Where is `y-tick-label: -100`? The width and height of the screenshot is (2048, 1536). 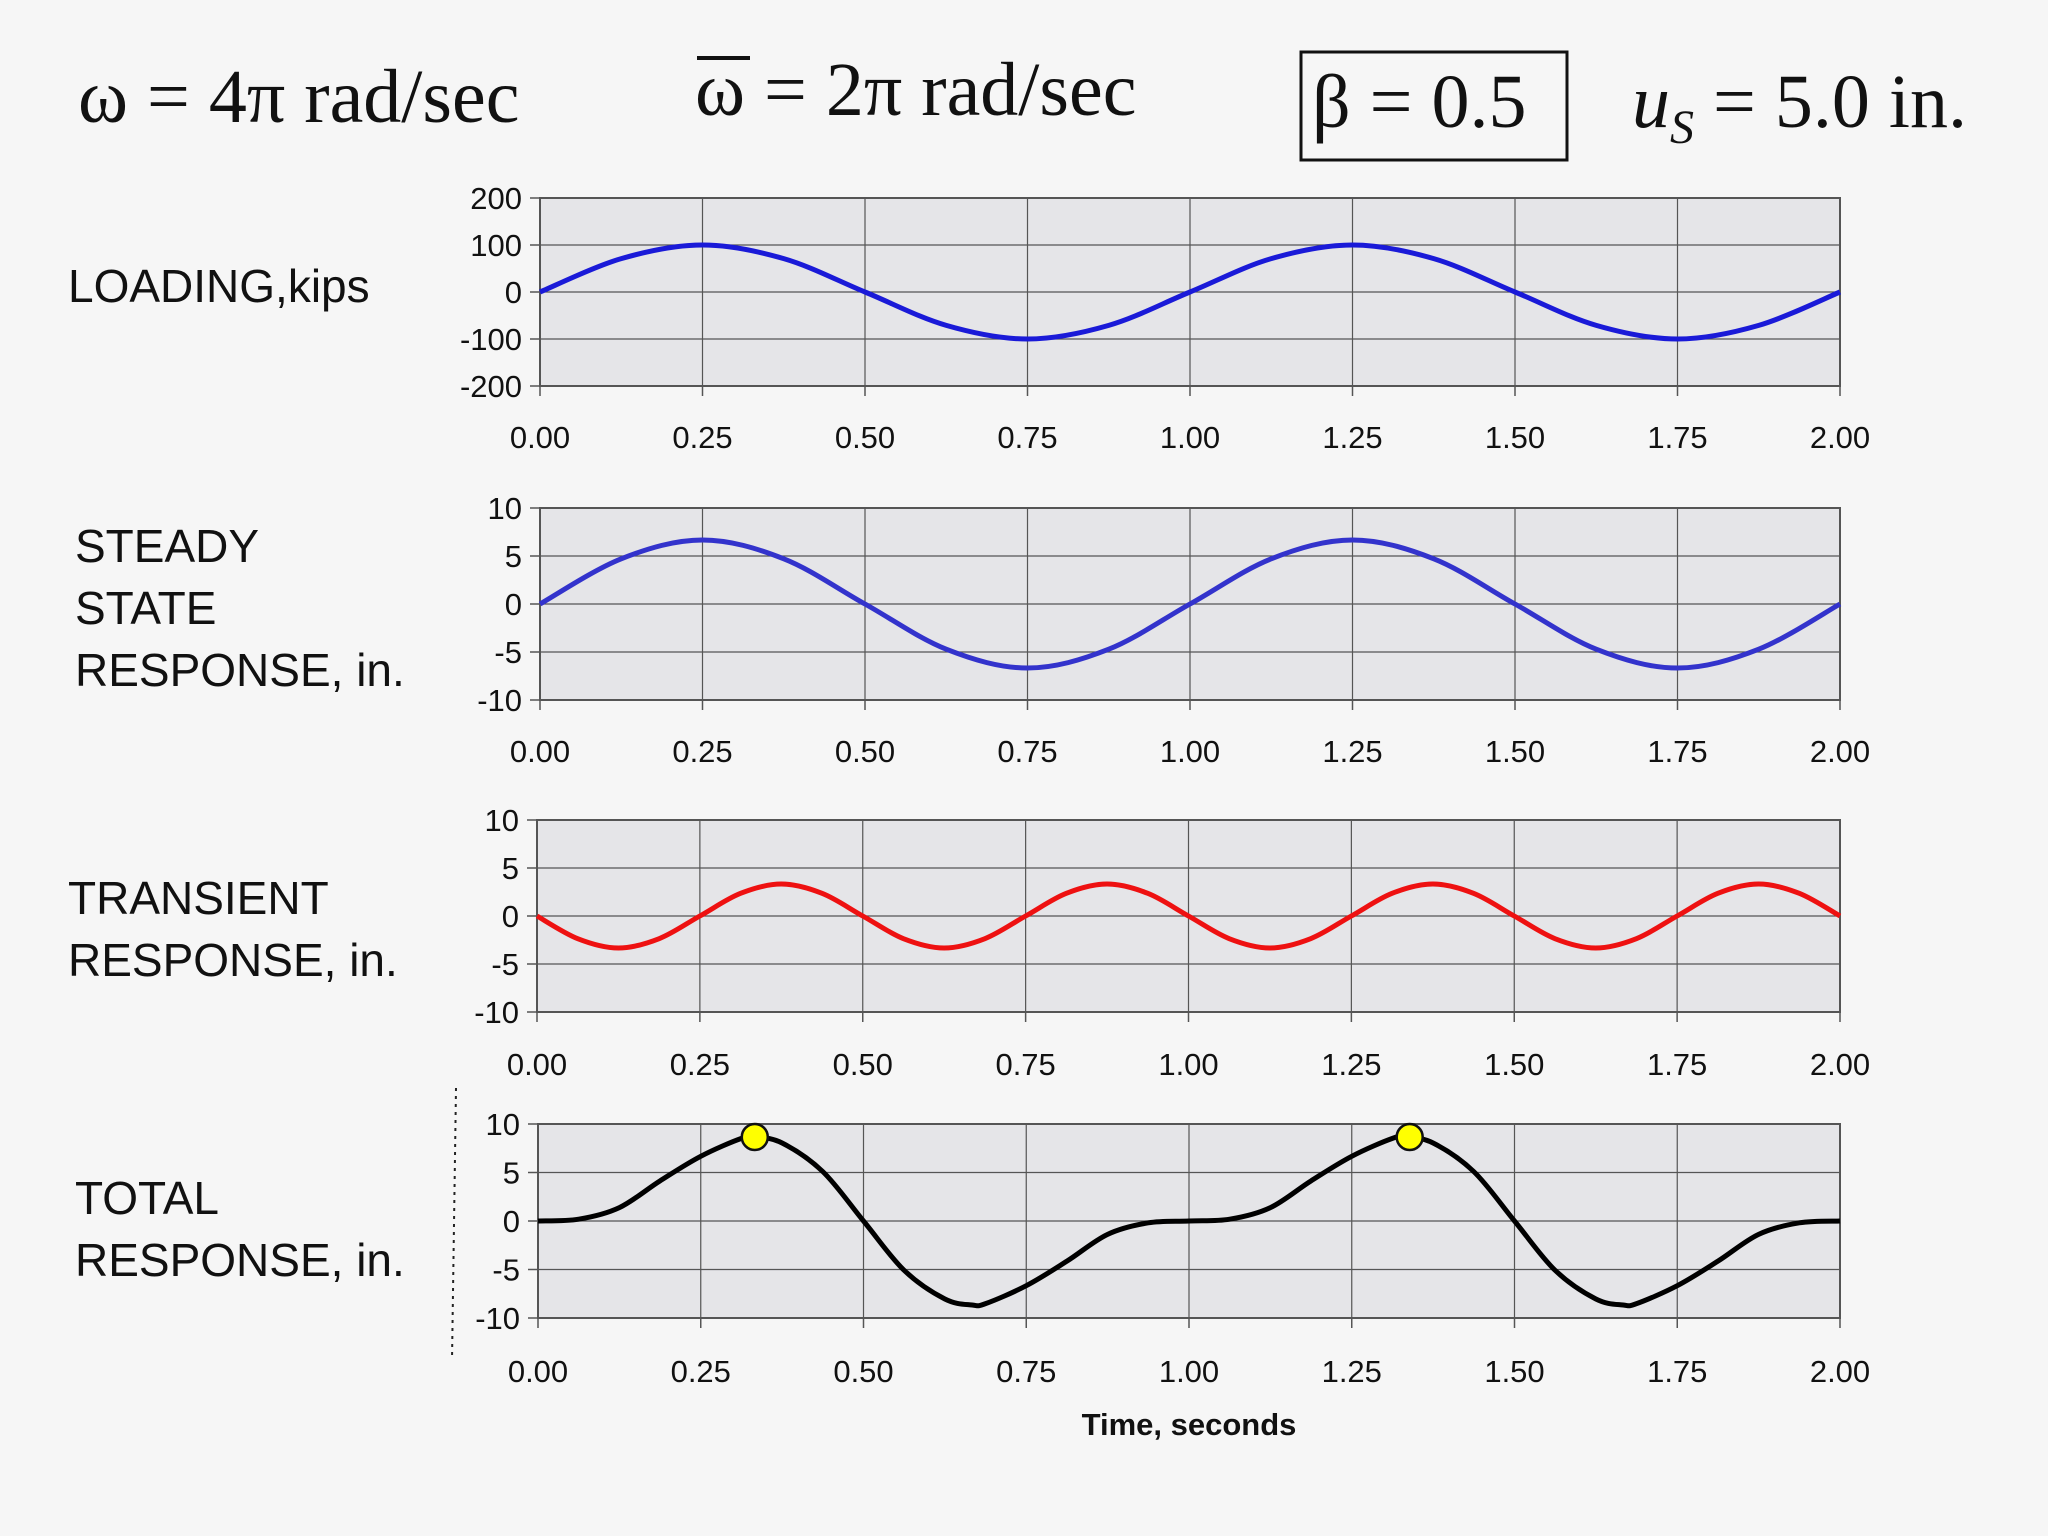
y-tick-label: -100 is located at coordinates (491, 339).